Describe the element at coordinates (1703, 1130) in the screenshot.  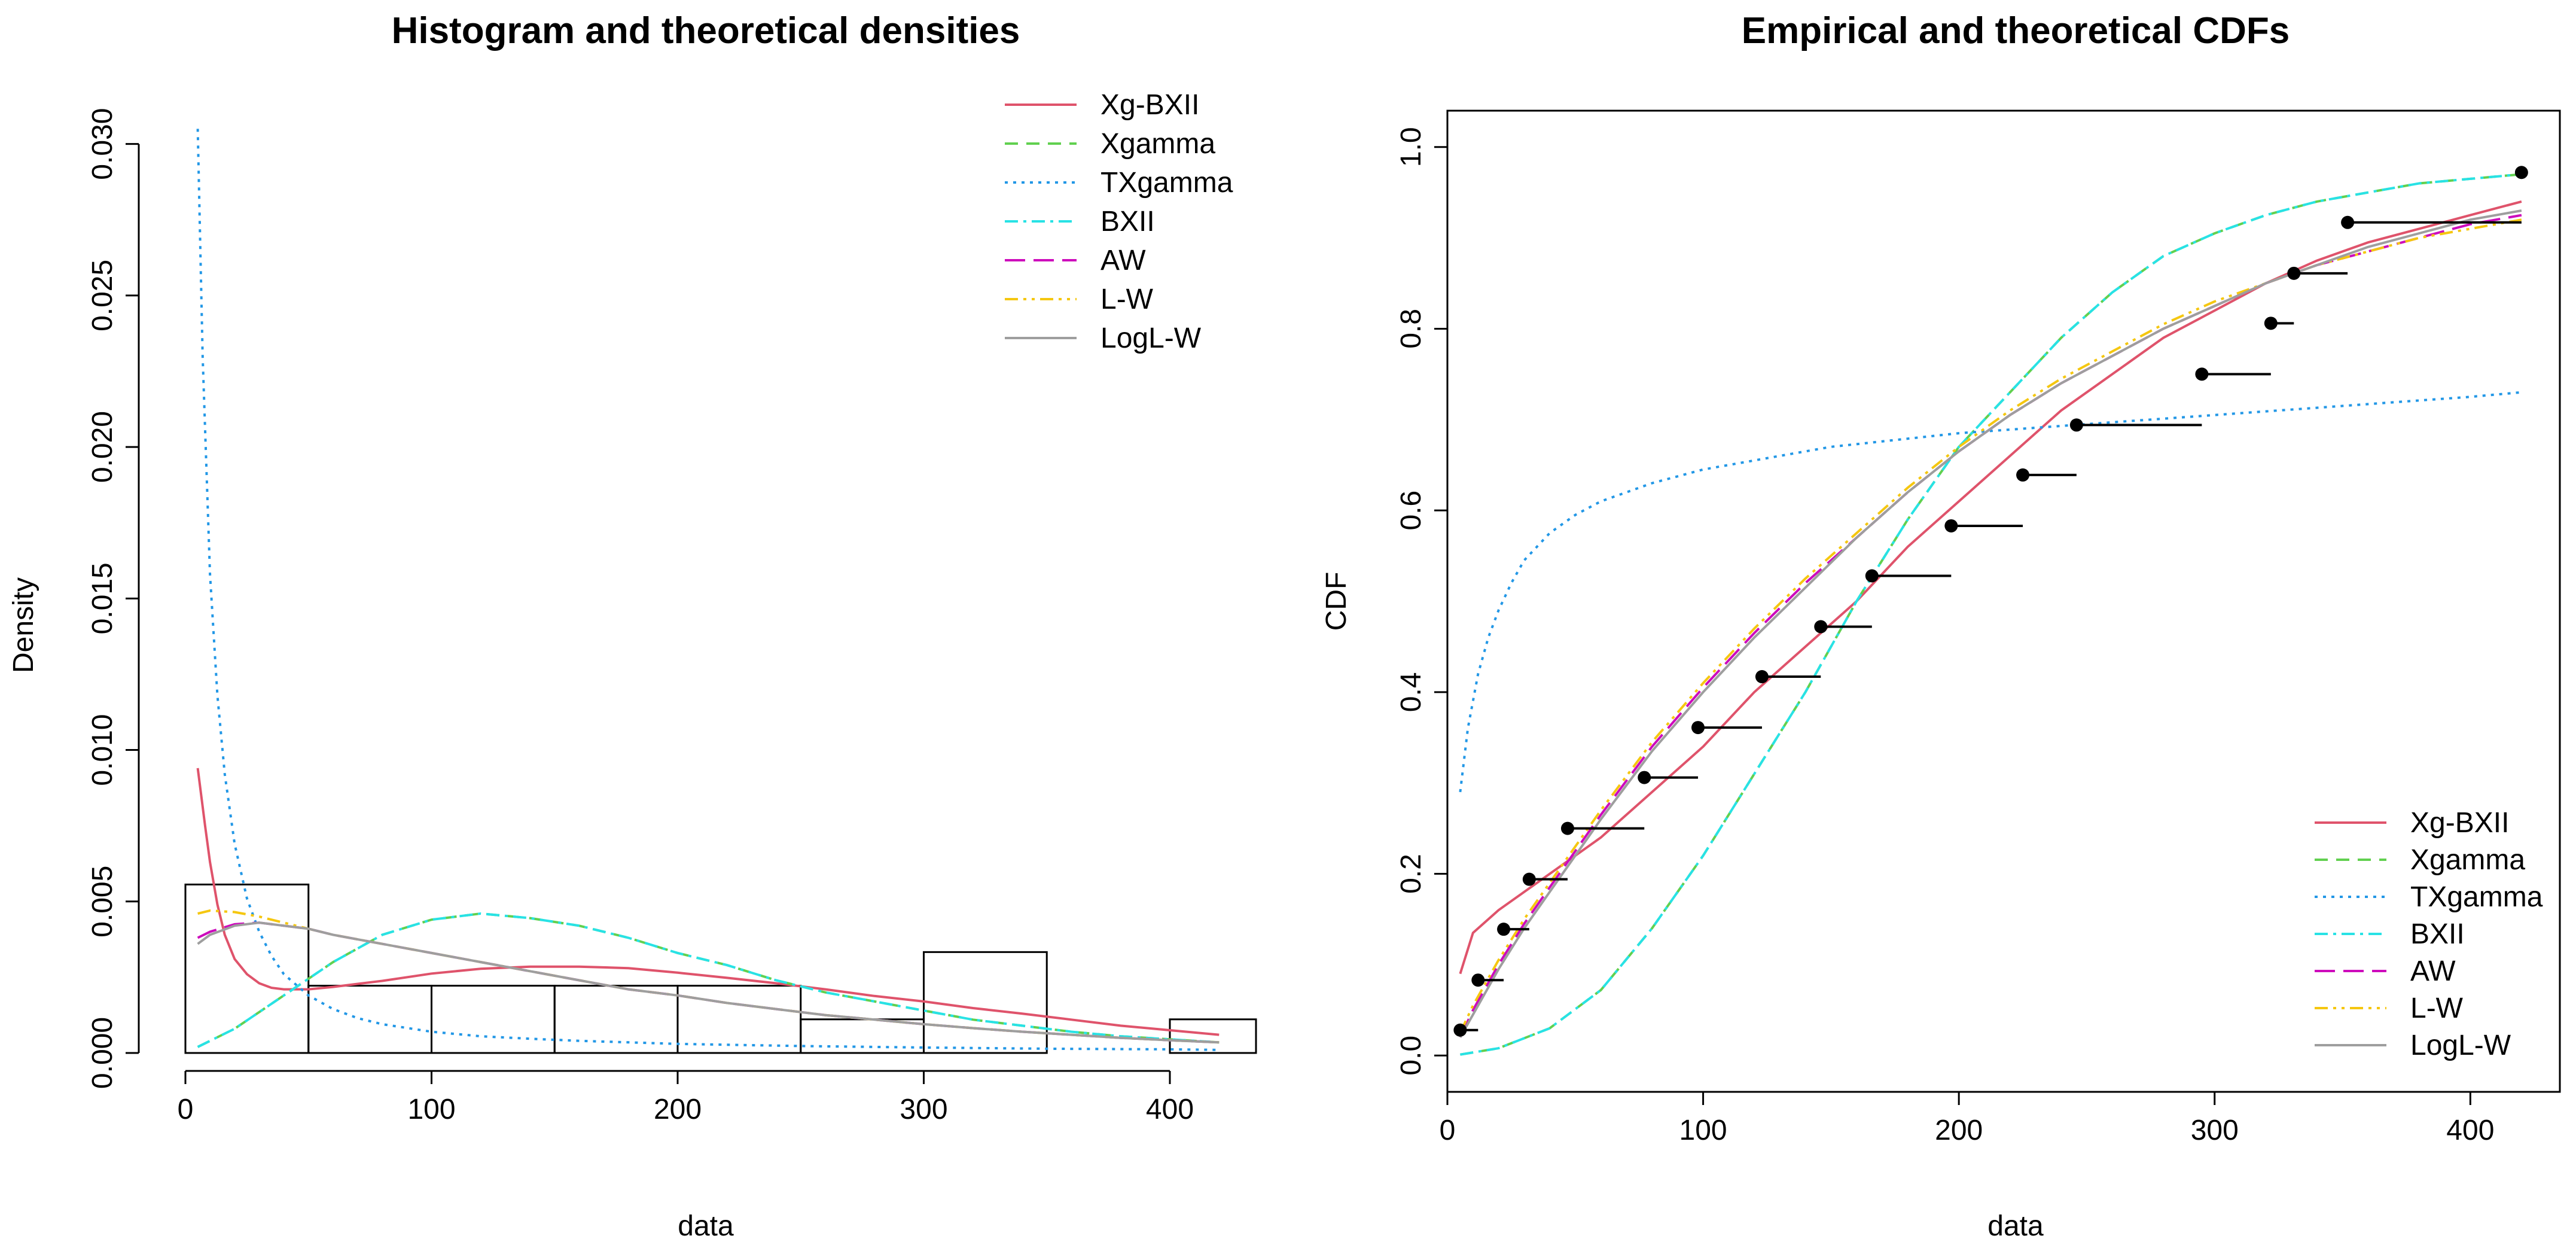
I see `cdf-x-tick-label: 100` at that location.